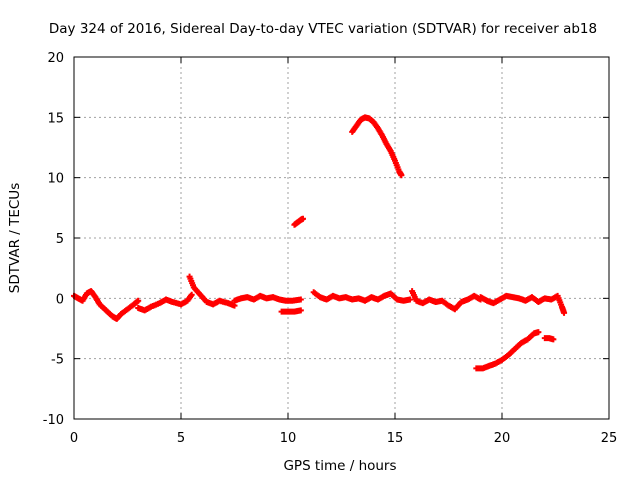 Image resolution: width=640 pixels, height=480 pixels. I want to click on y-axis-label: SDTVAR / TECUs, so click(15, 238).